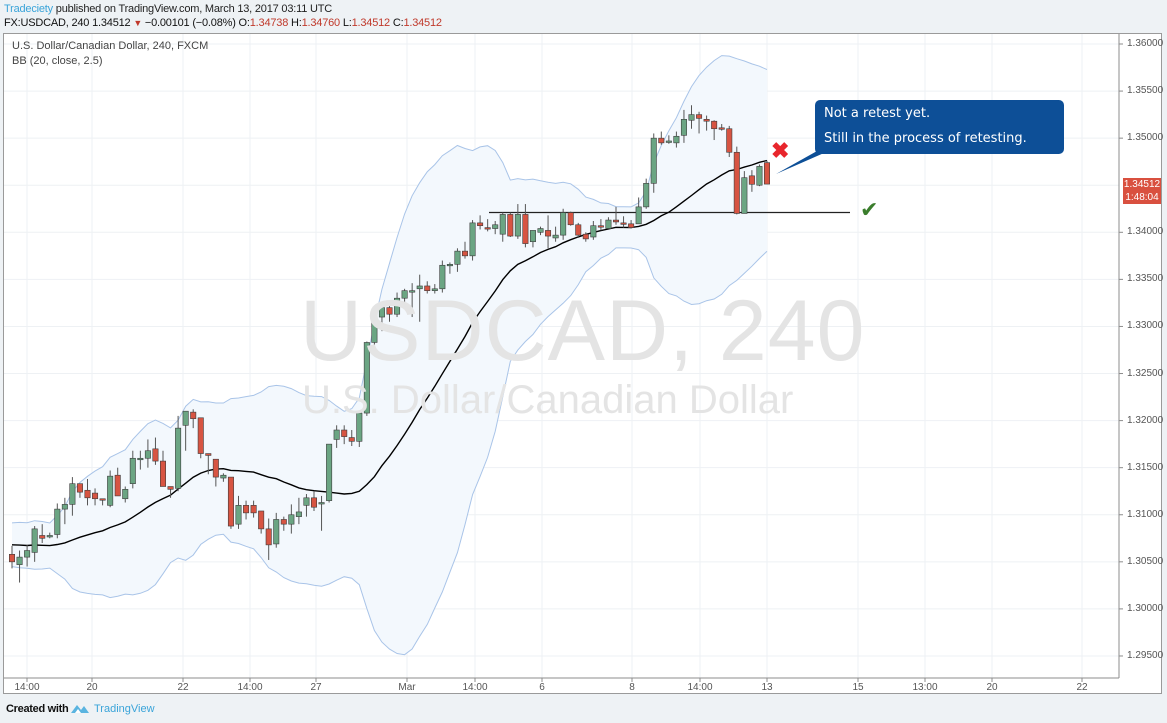  What do you see at coordinates (1145, 467) in the screenshot?
I see `price-tick-label: 1.31500` at bounding box center [1145, 467].